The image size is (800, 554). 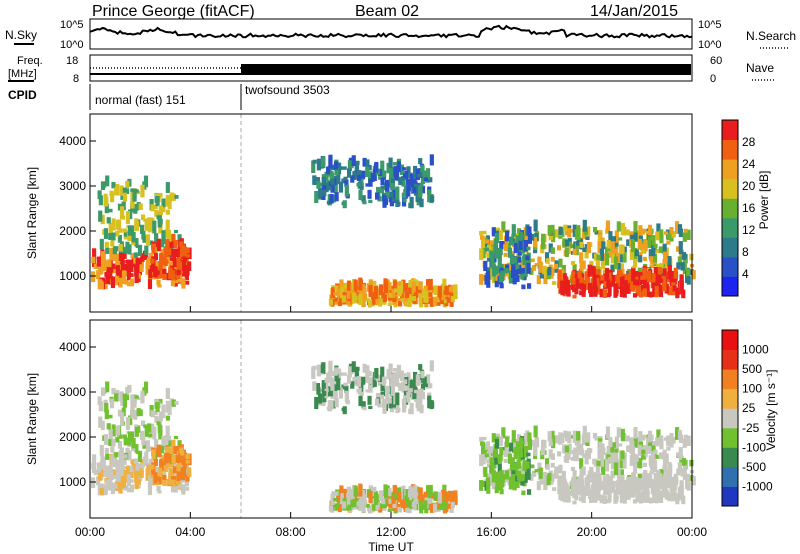 What do you see at coordinates (391, 31) in the screenshot?
I see `noise-sky-trace` at bounding box center [391, 31].